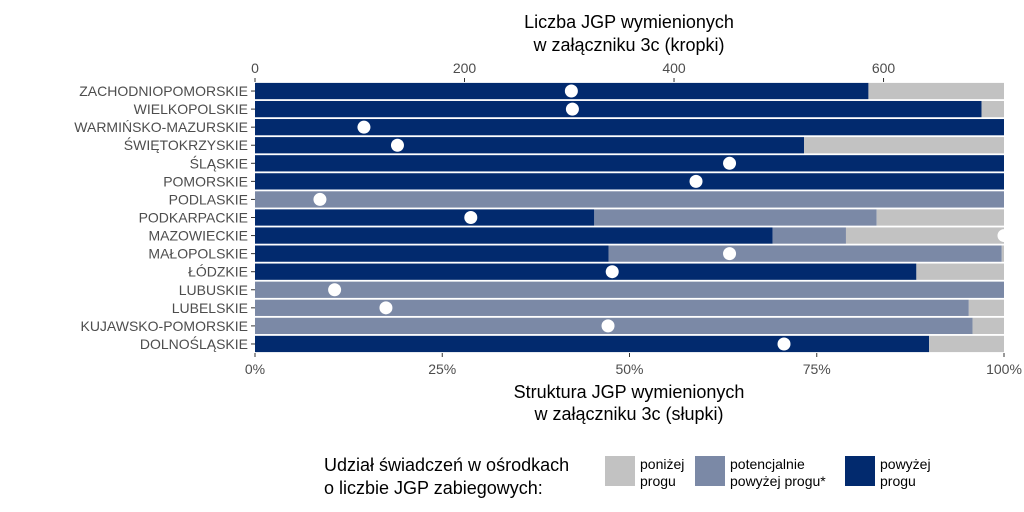 The image size is (1024, 512). I want to click on top-axis-title-line-1: Liczba JGP wymienionych, so click(629, 22).